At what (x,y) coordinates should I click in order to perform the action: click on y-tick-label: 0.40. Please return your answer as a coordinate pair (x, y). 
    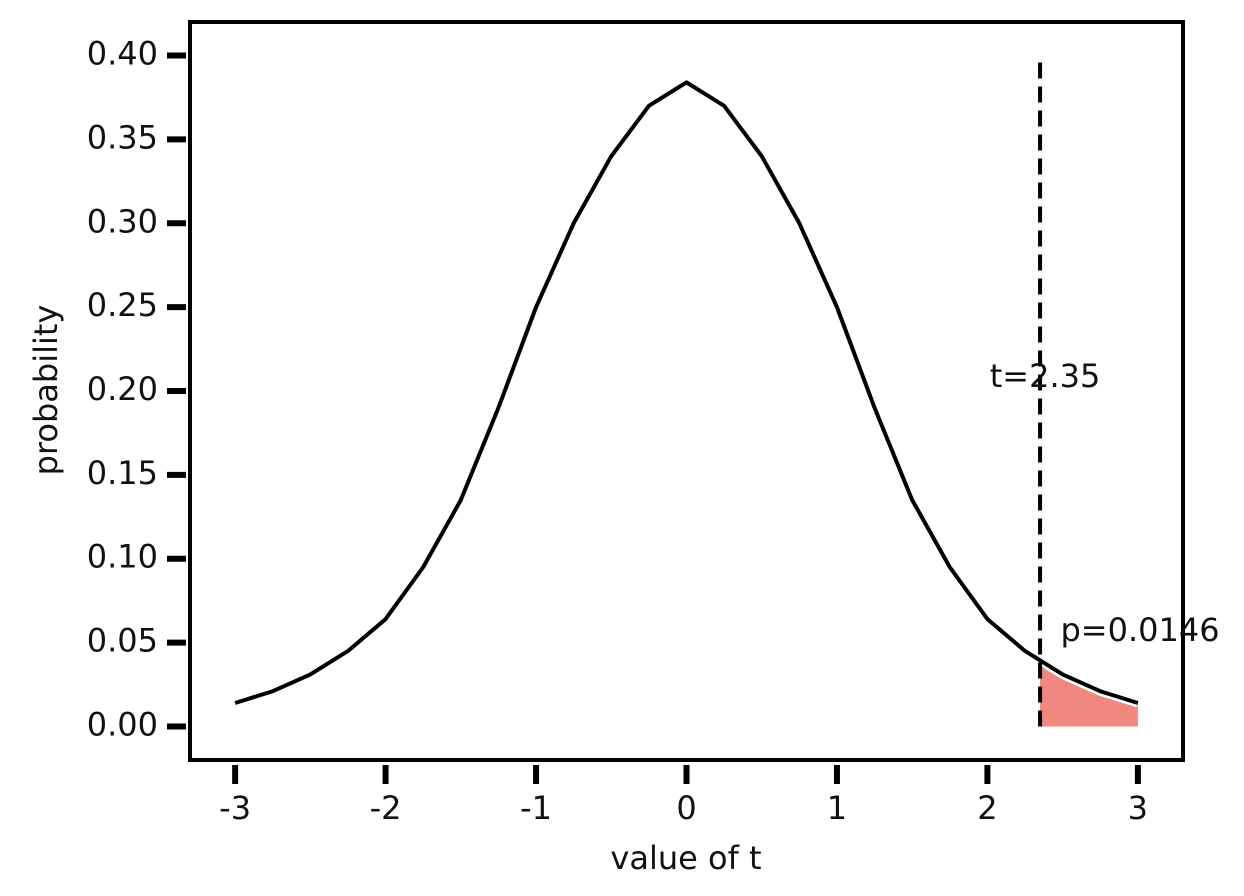
    Looking at the image, I should click on (122, 54).